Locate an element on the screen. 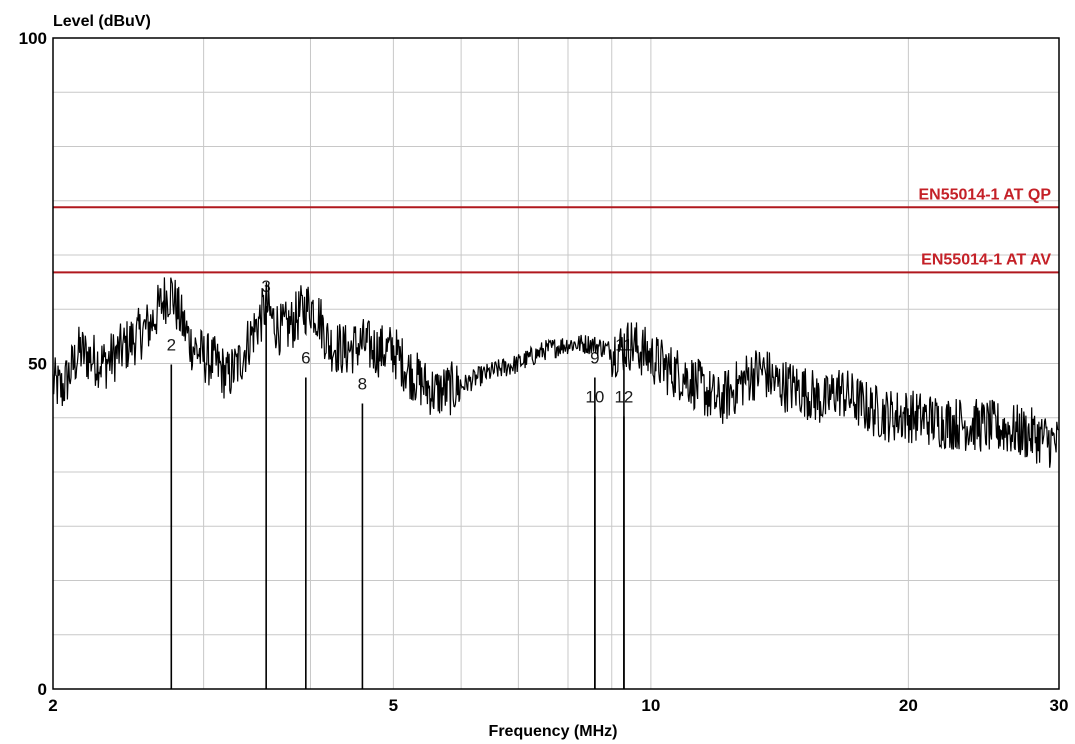  limit-lines: EN55014-1 AT QP EN55014-1 AT AV is located at coordinates (556, 230).